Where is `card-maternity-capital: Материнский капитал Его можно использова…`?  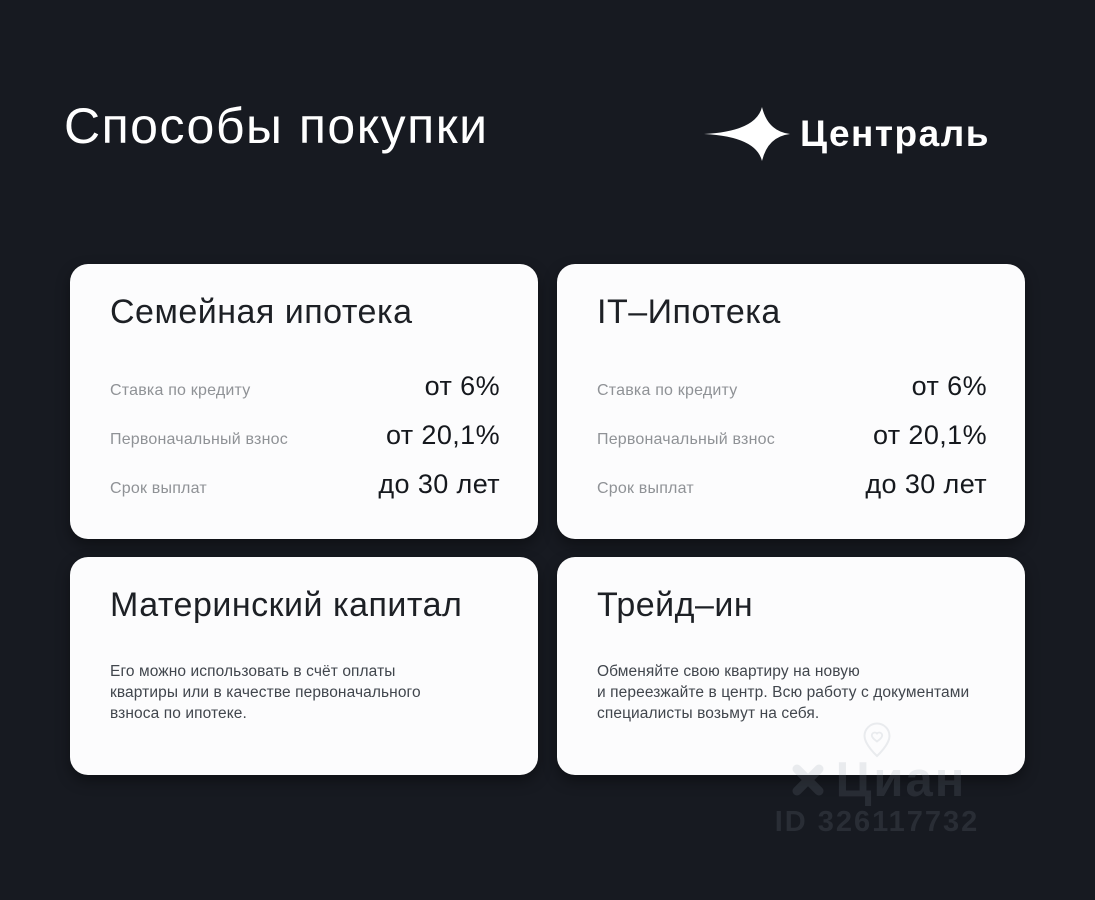 card-maternity-capital: Материнский капитал Его можно использова… is located at coordinates (304, 666).